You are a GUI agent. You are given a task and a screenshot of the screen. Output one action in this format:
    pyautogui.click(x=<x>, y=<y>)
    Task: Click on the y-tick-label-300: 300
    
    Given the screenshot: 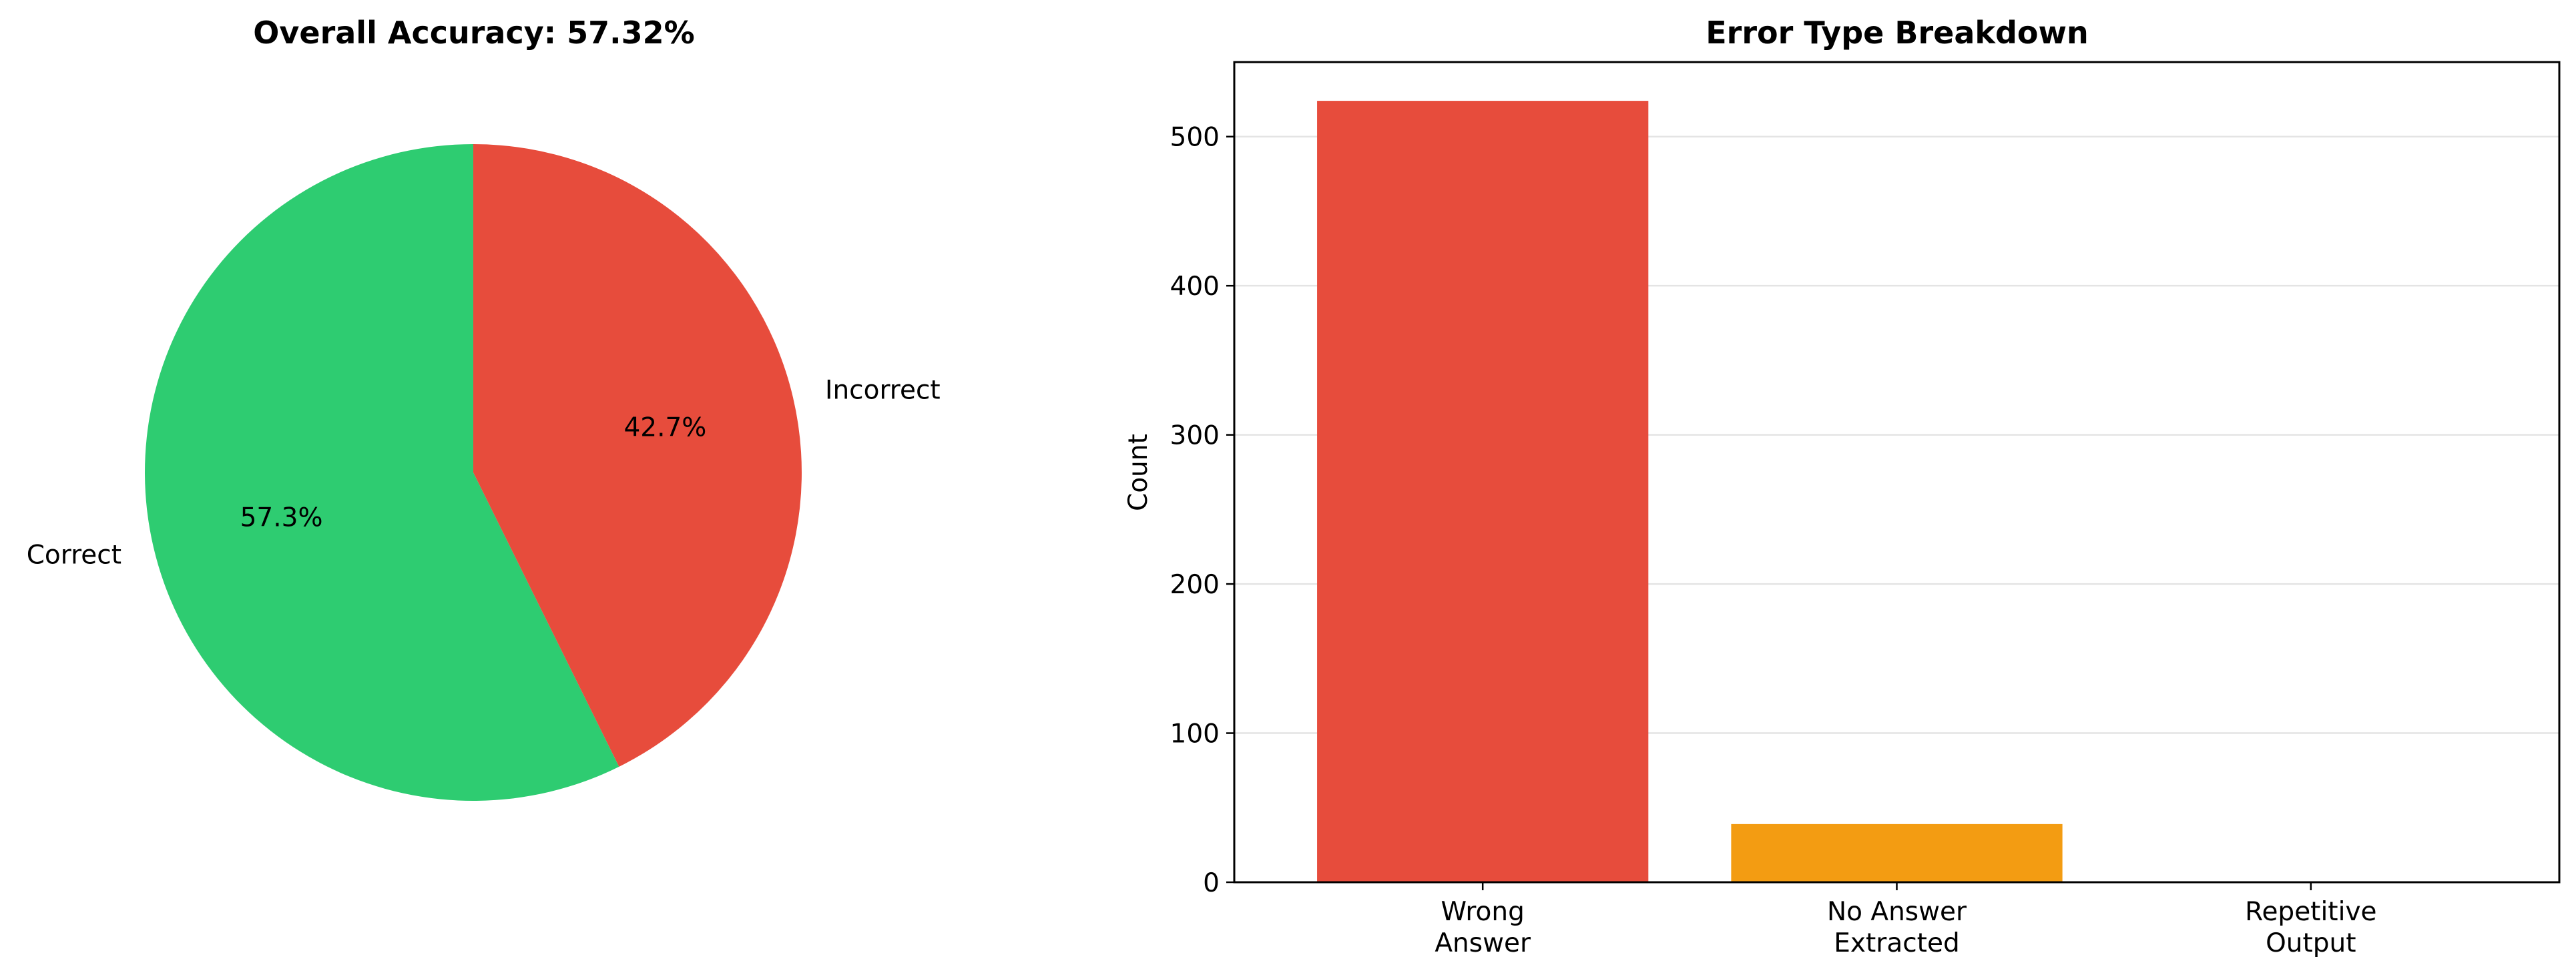 What is the action you would take?
    pyautogui.click(x=1195, y=436)
    